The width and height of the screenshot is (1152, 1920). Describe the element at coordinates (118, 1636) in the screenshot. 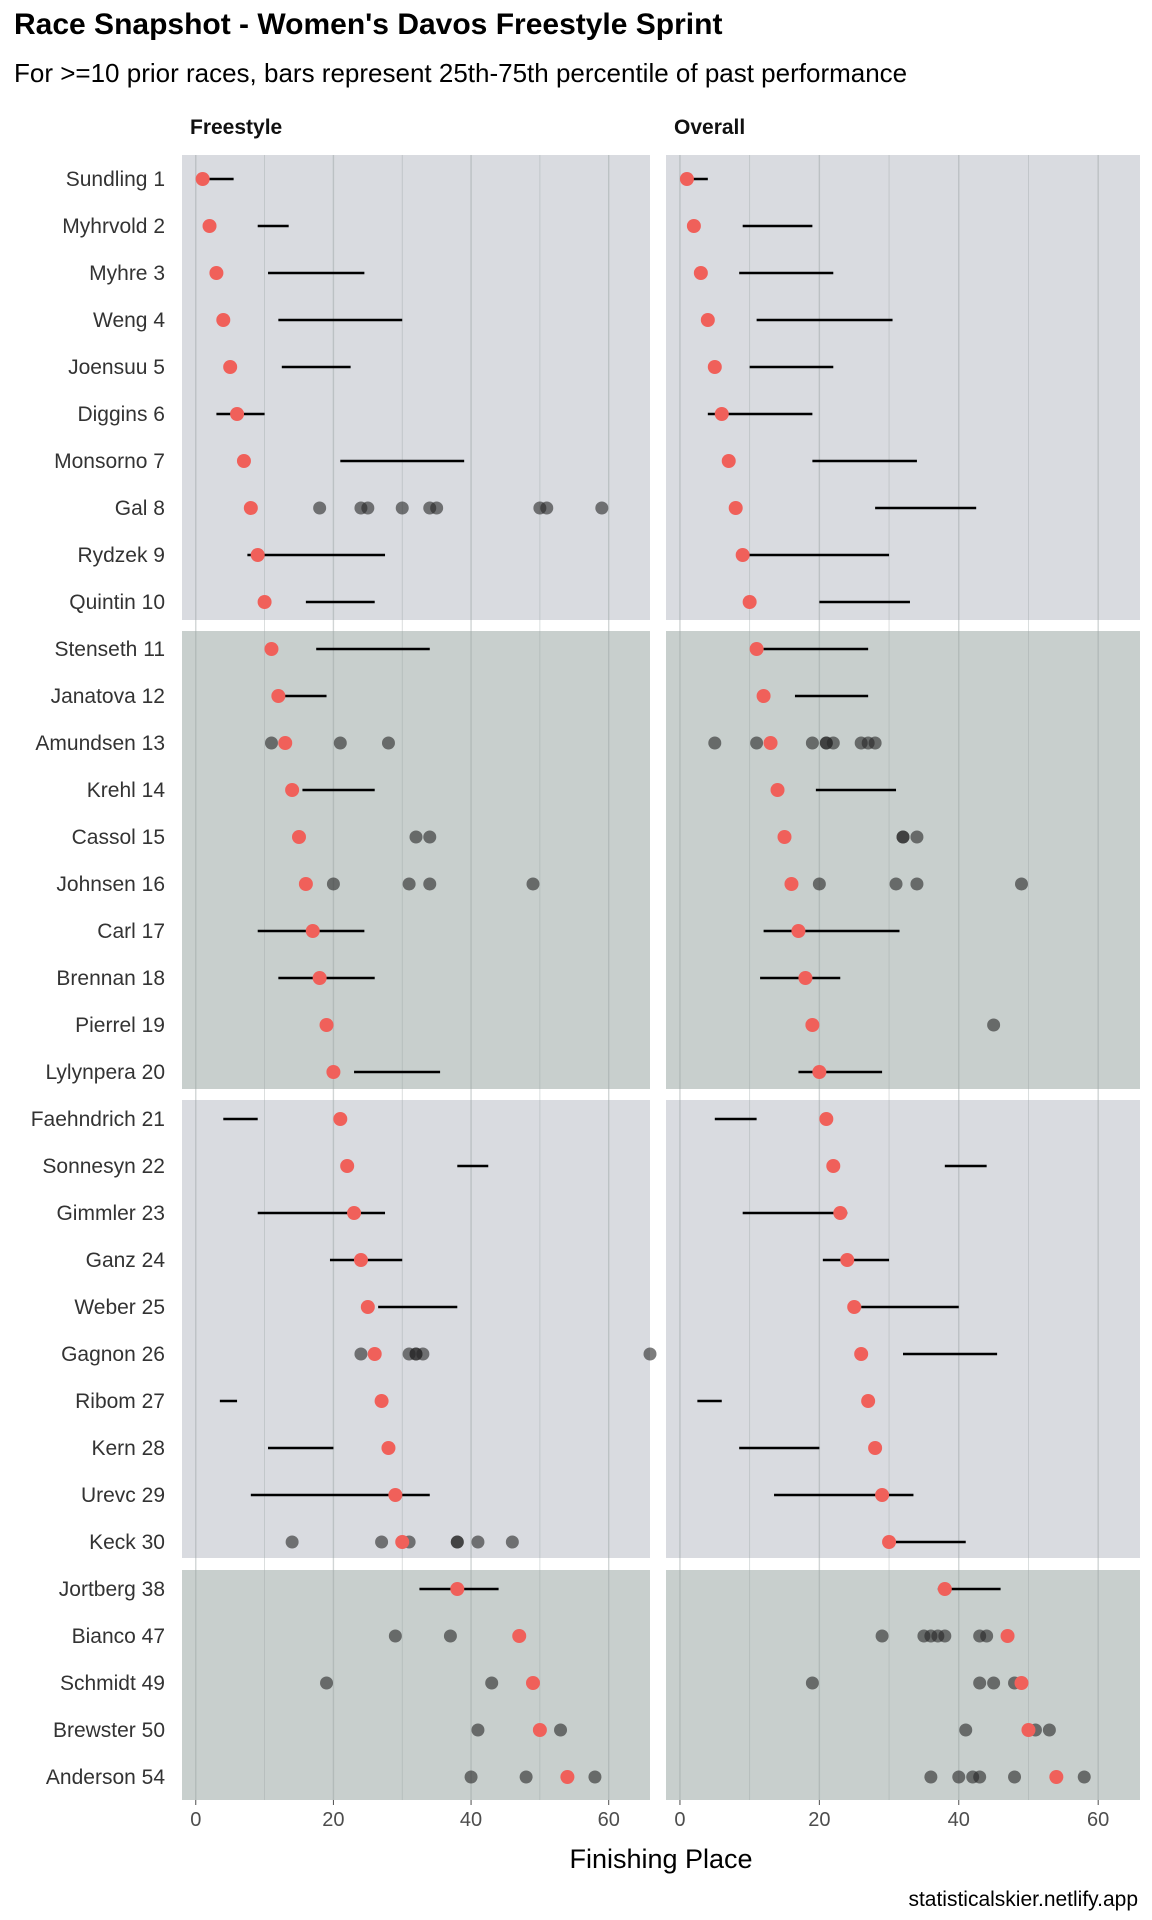

I see `skier-label: Bianco 47` at that location.